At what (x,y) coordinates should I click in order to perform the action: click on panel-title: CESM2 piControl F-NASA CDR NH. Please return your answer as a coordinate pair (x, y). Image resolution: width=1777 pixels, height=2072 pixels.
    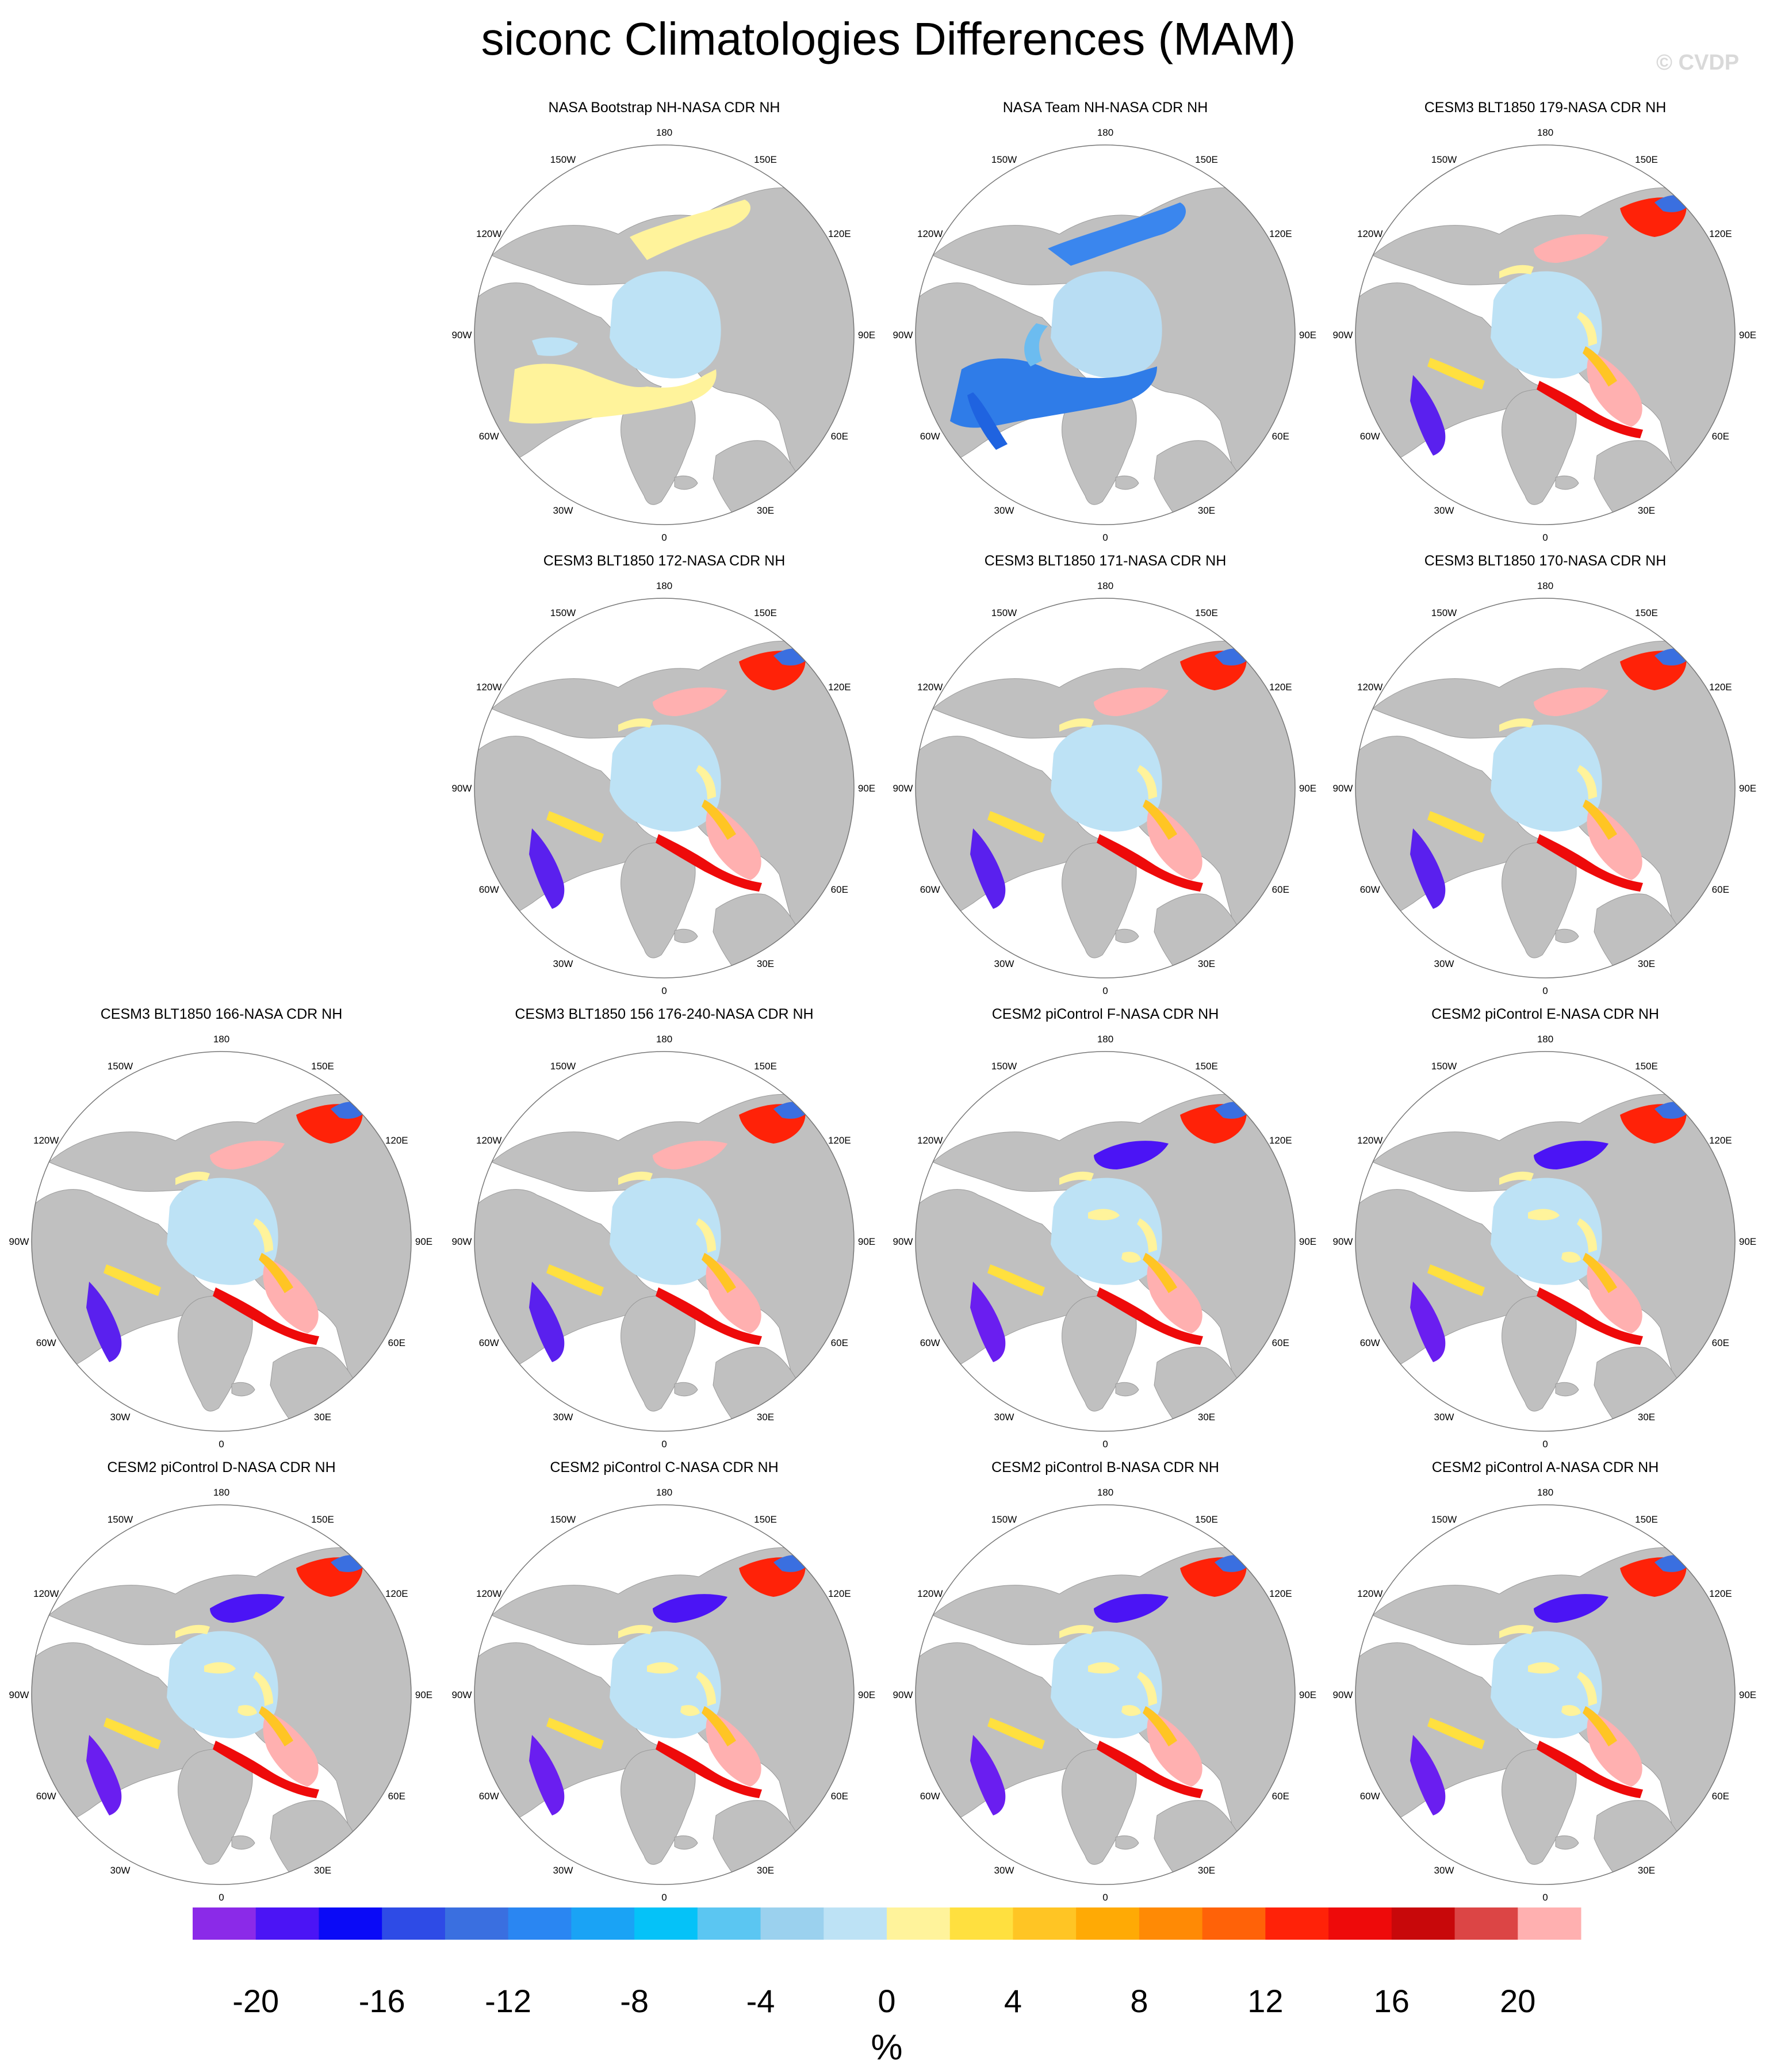
    Looking at the image, I should click on (1105, 1014).